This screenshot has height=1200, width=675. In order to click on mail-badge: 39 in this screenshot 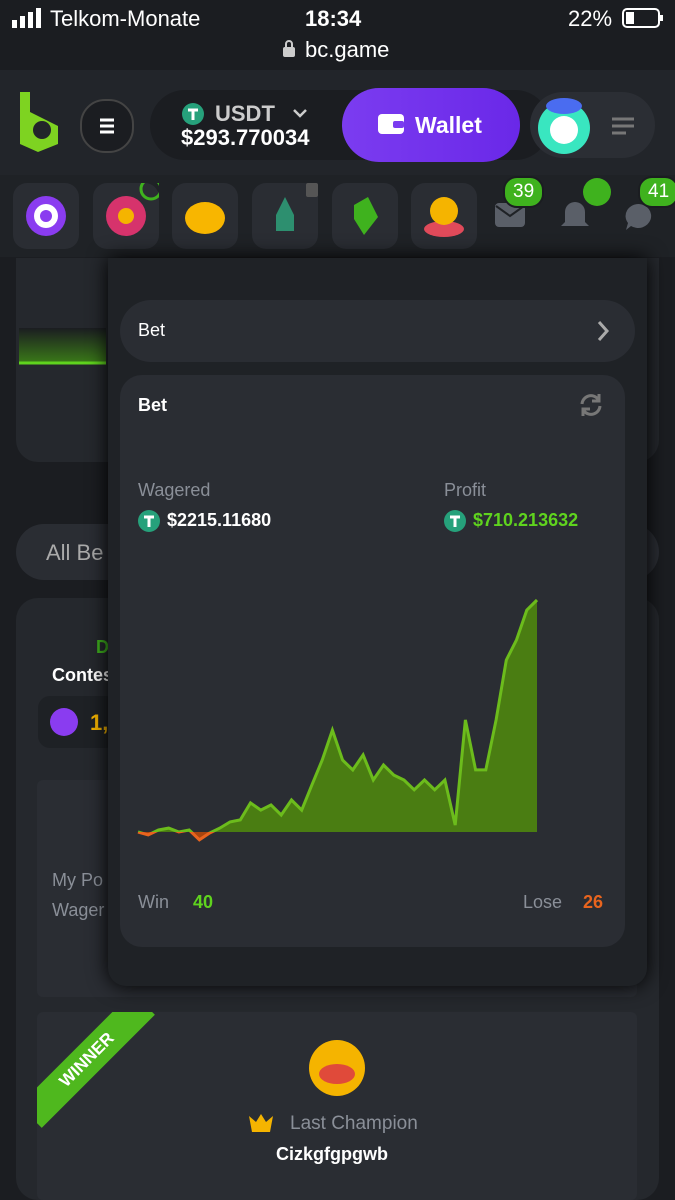, I will do `click(524, 192)`.